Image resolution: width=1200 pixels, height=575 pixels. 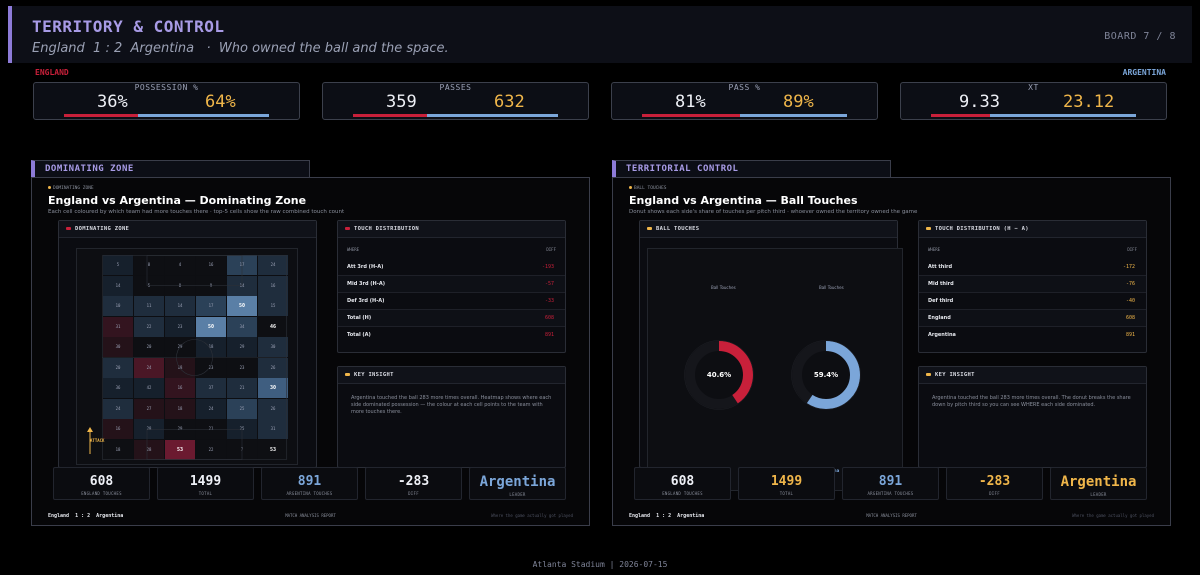 What do you see at coordinates (273, 347) in the screenshot?
I see `heatmap-cell: 30` at bounding box center [273, 347].